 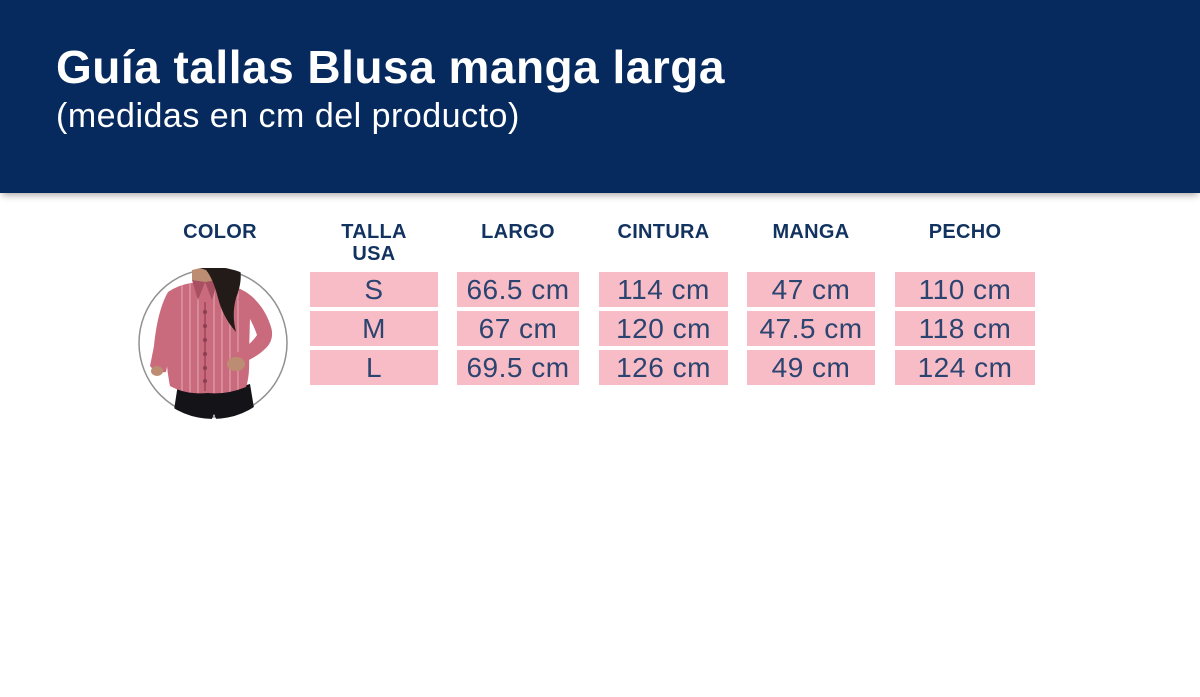 I want to click on column-talla-usa: TALLA USA S M L, so click(x=374, y=303).